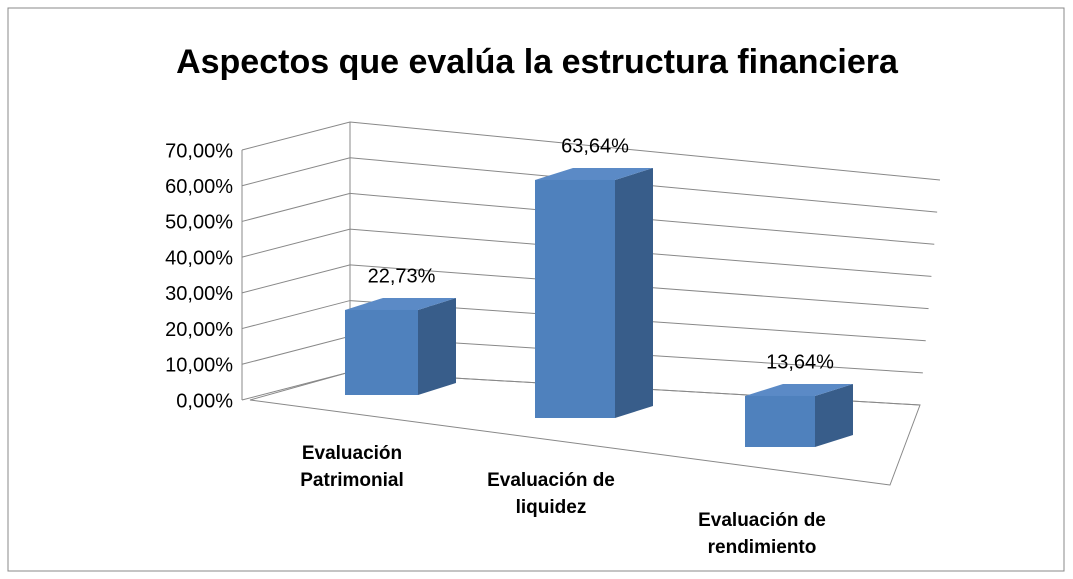 The image size is (1073, 579). Describe the element at coordinates (800, 362) in the screenshot. I see `data-label: 13,64%` at that location.